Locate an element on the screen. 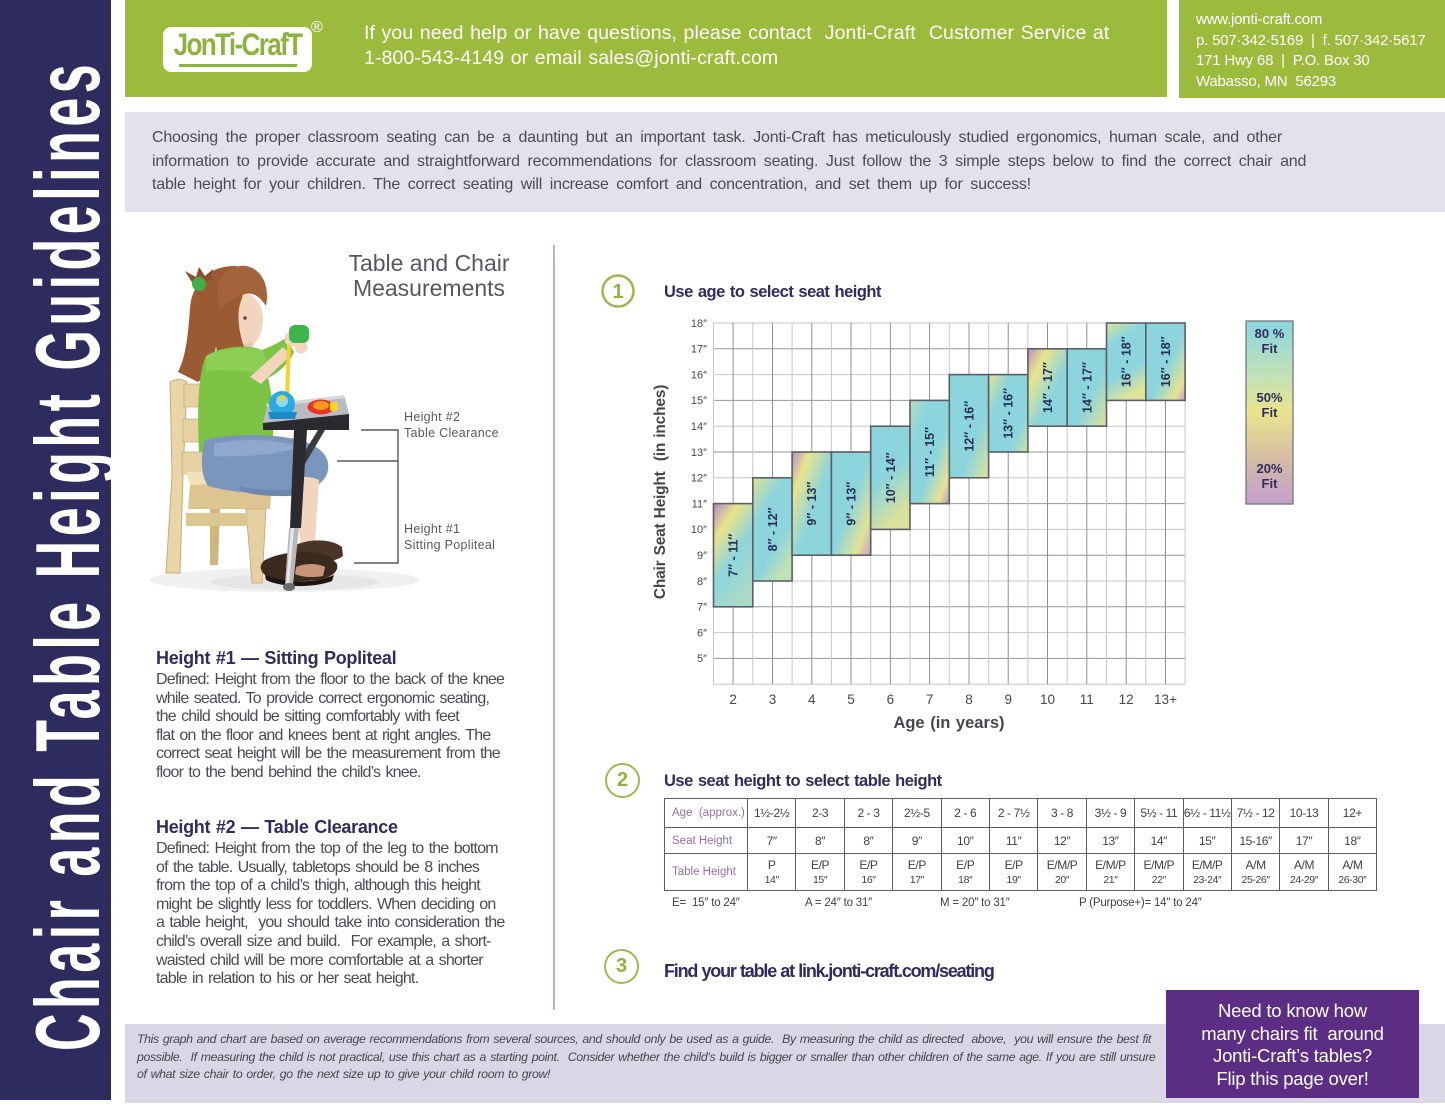 This screenshot has width=1445, height=1117. svg-text: 18″ is located at coordinates (699, 324).